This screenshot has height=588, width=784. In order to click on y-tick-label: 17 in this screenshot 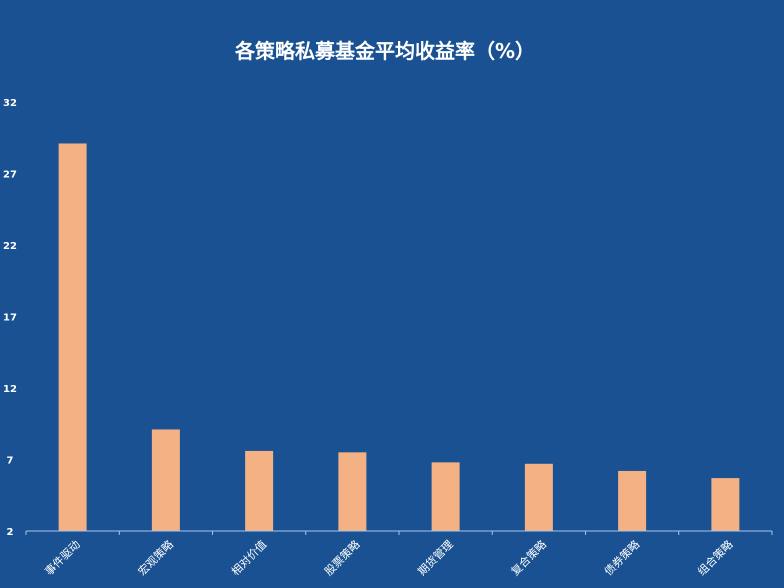, I will do `click(10, 318)`.